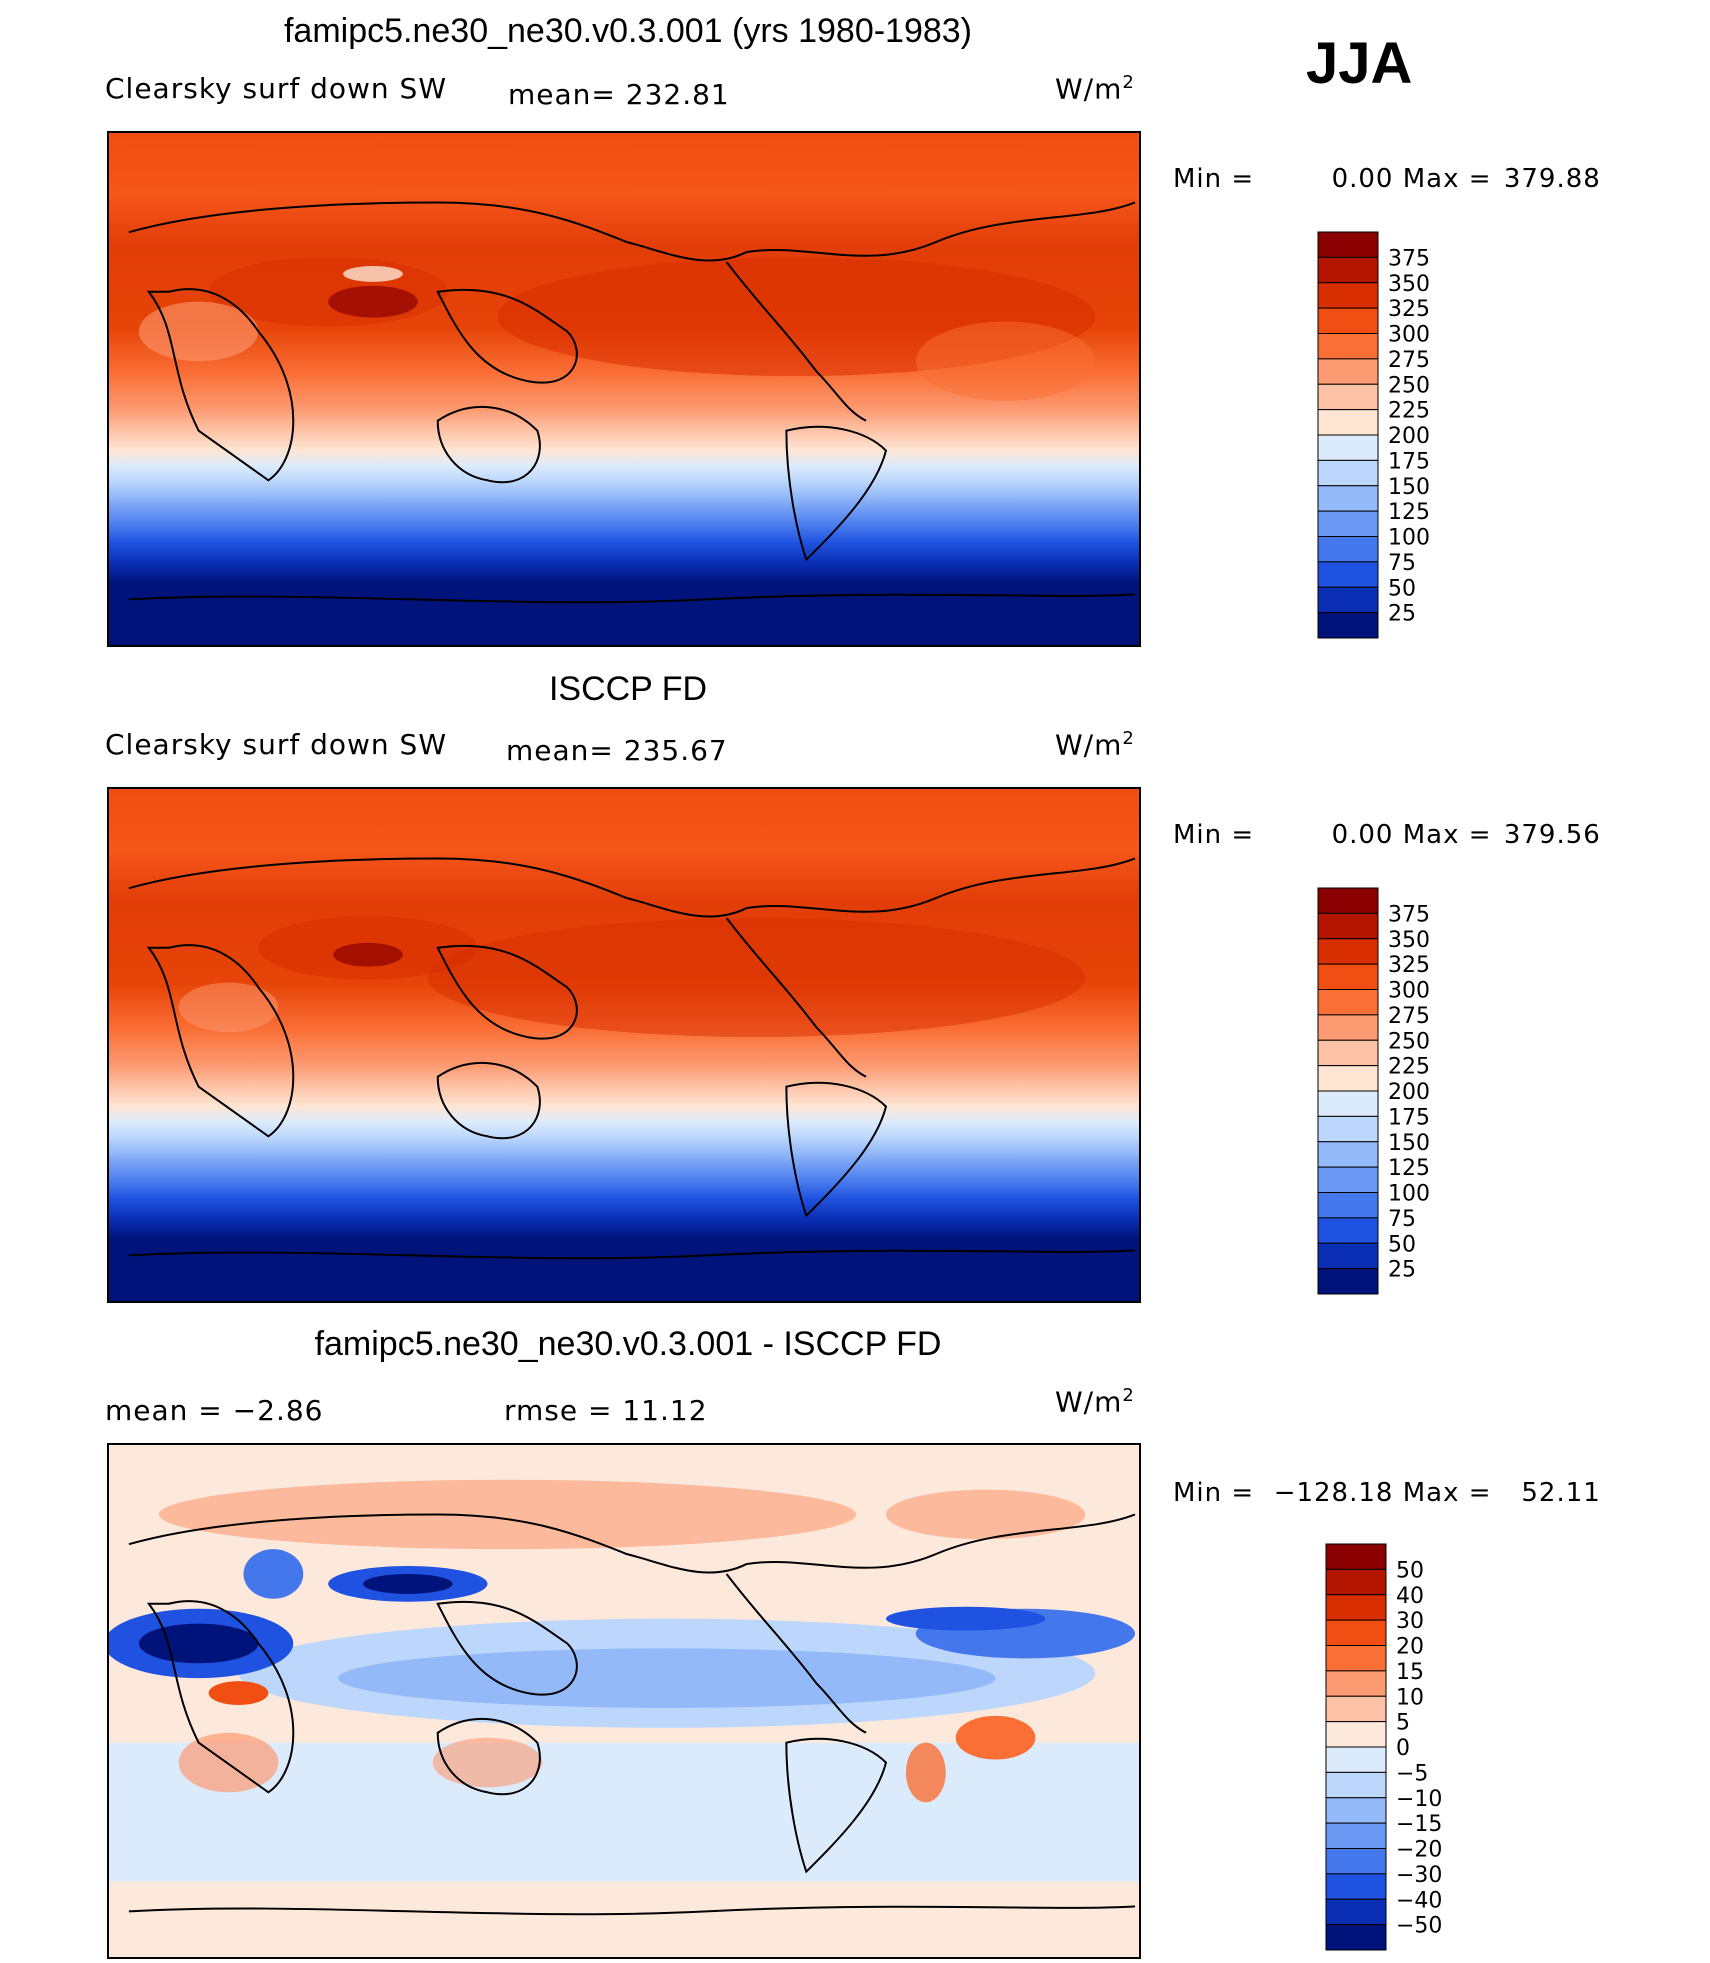  What do you see at coordinates (1410, 1596) in the screenshot?
I see `colorbar-label: 40` at bounding box center [1410, 1596].